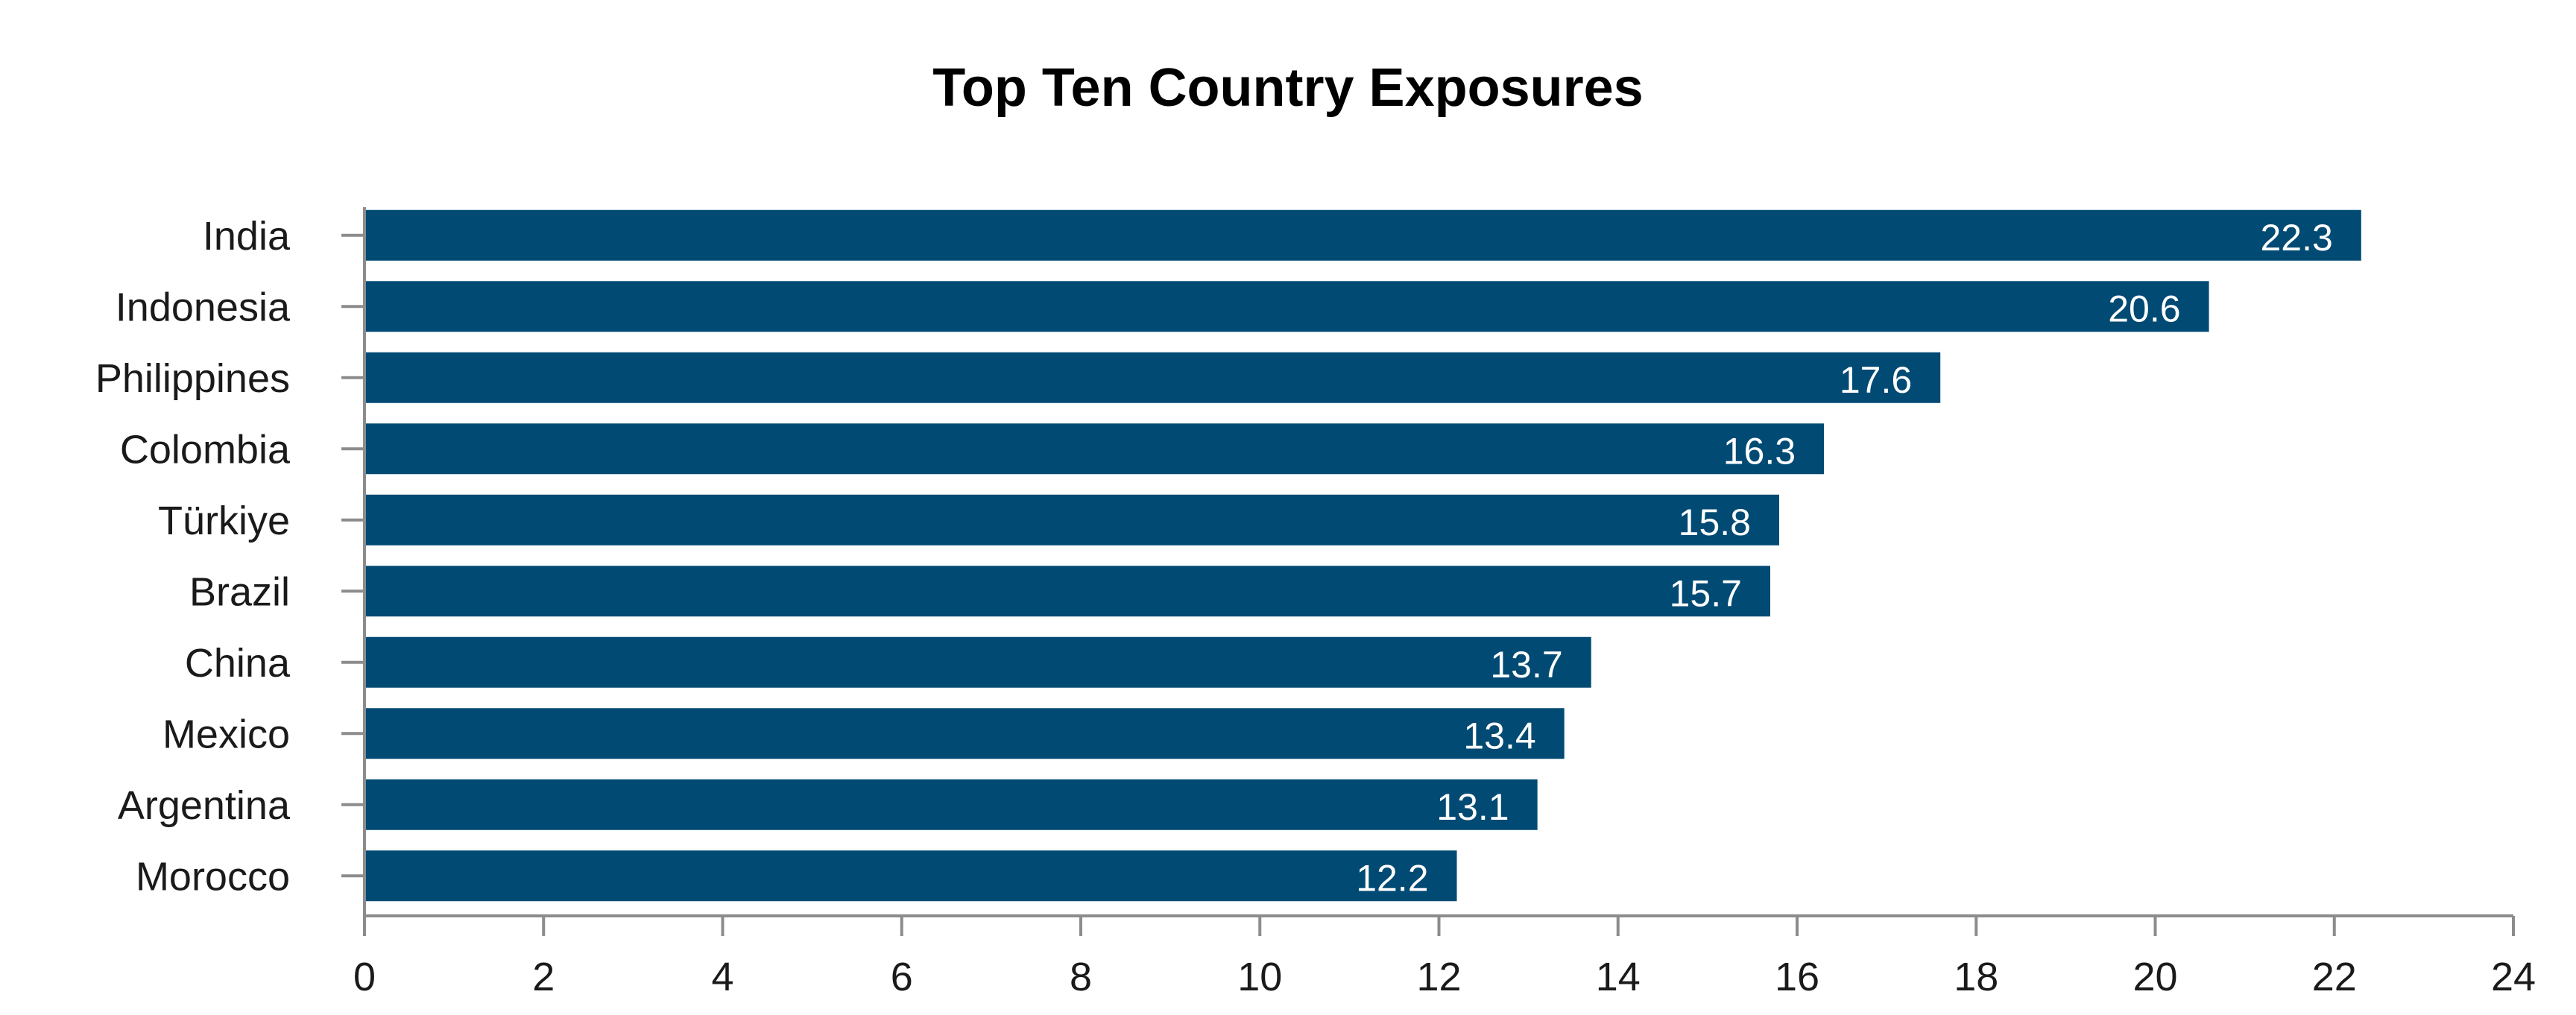 The height and width of the screenshot is (1015, 2576). I want to click on category-label-3: Colombia, so click(206, 449).